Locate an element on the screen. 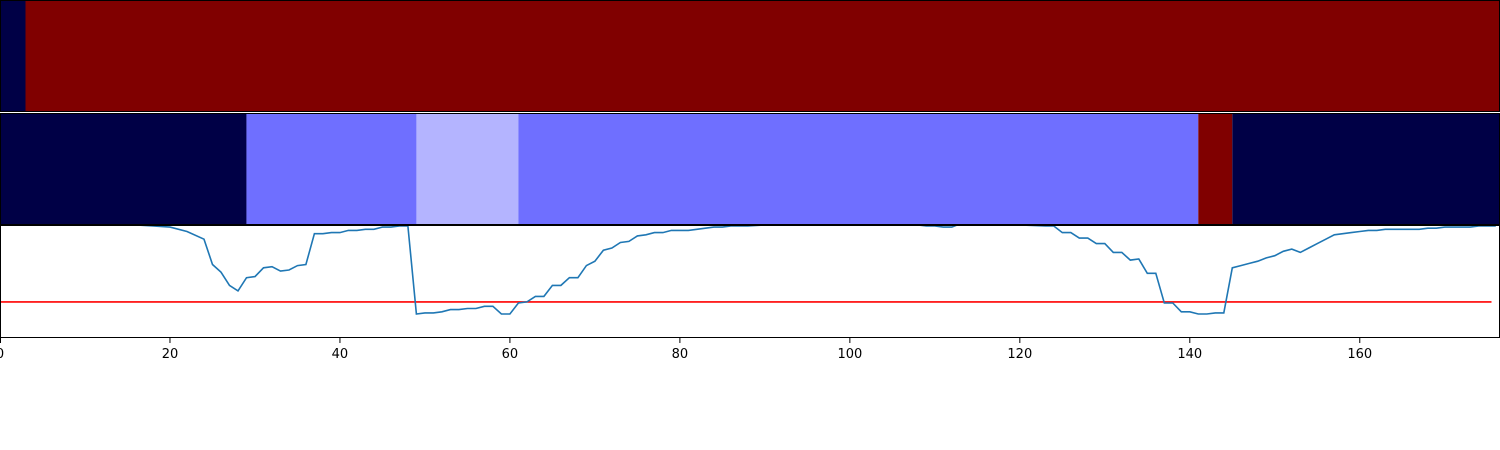 This screenshot has height=450, width=1500. x-tick-label: 140 is located at coordinates (1189, 354).